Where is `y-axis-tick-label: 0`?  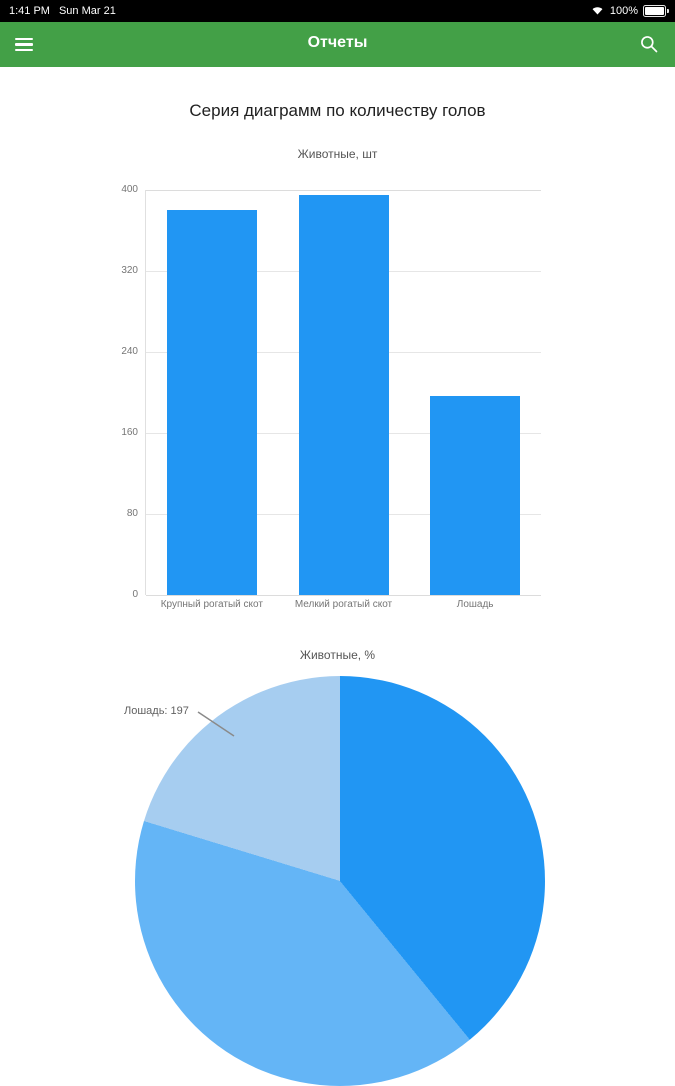
y-axis-tick-label: 0 is located at coordinates (135, 594).